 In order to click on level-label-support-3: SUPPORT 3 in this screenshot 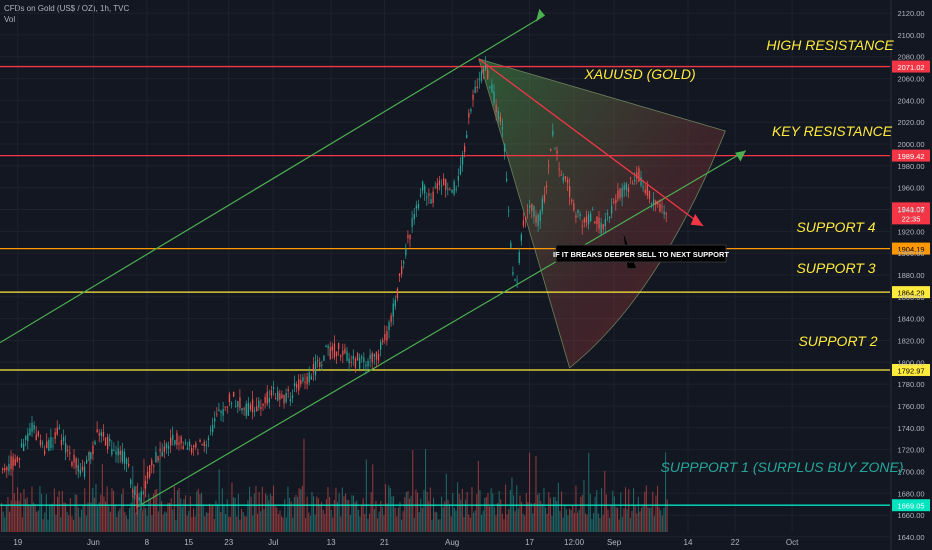, I will do `click(835, 268)`.